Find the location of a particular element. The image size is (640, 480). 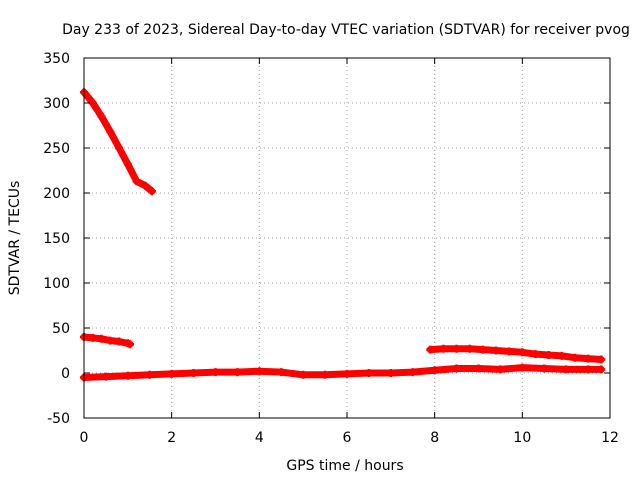

y-tick-label: 50 is located at coordinates (61, 329).